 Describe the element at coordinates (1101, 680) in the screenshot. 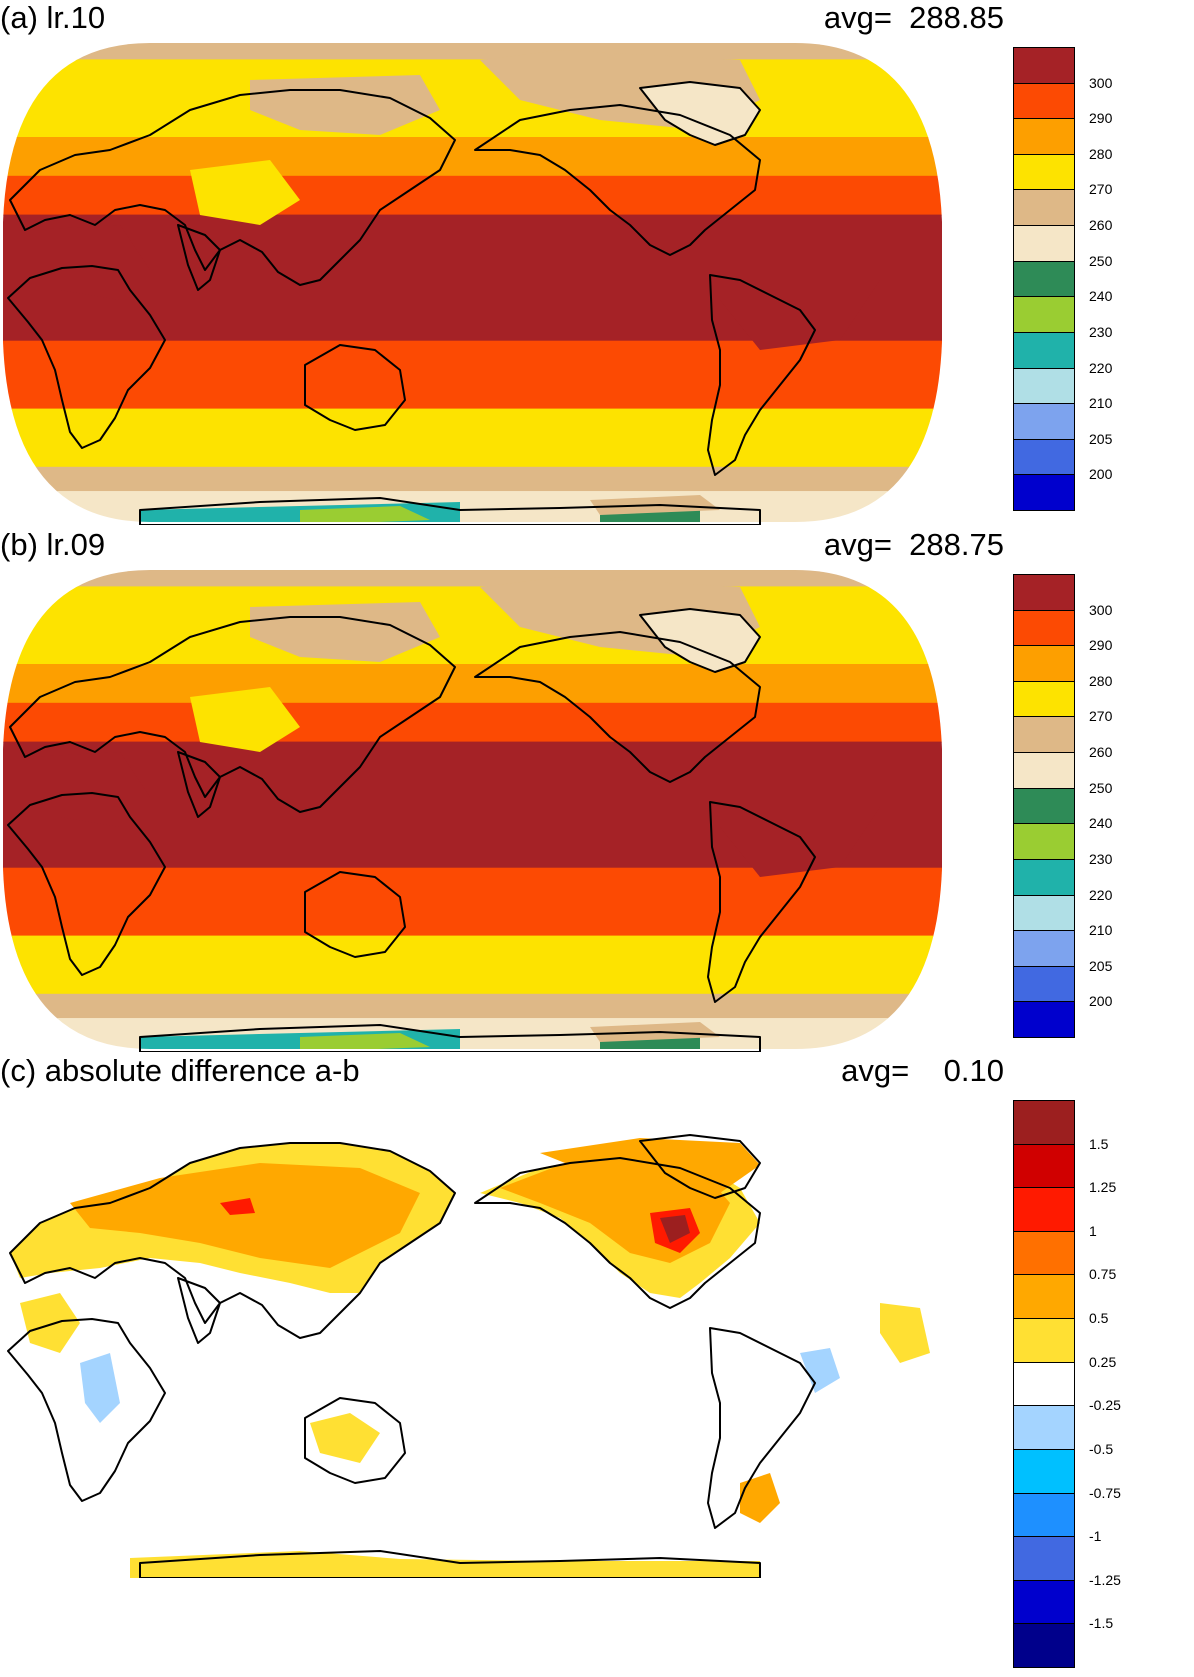

I see `colorbar-label: 280` at that location.